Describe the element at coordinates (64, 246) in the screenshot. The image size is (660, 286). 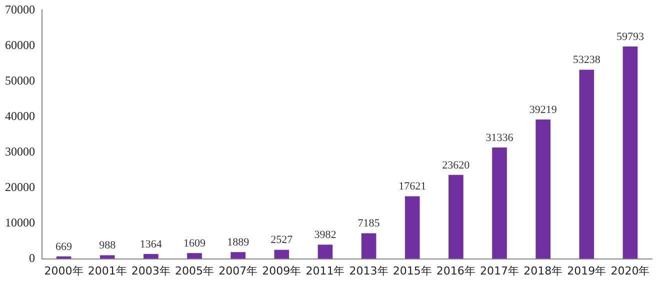
I see `data-label: 669` at that location.